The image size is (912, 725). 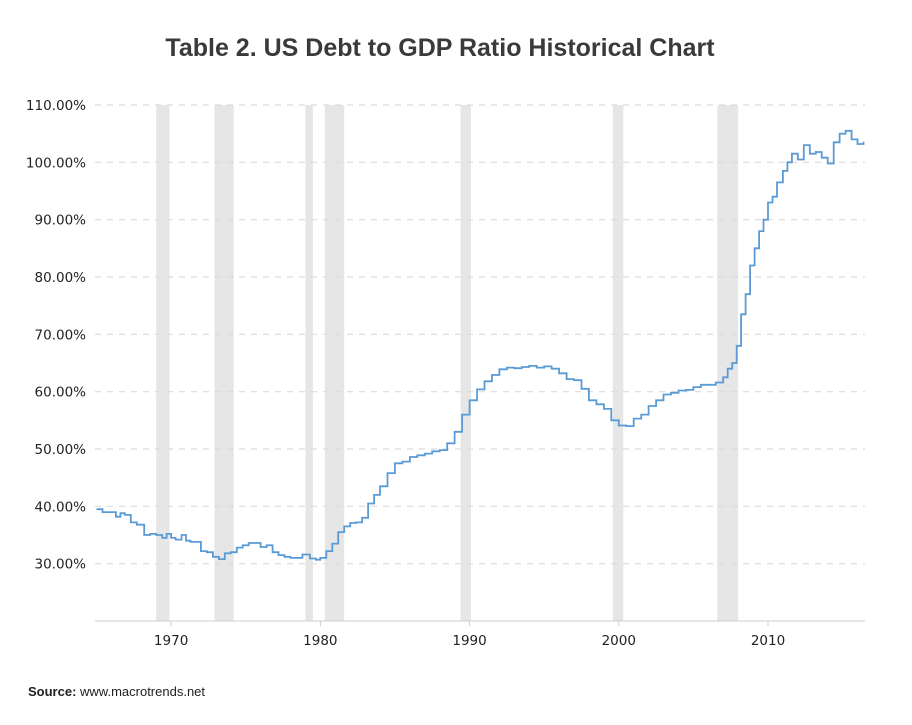 I want to click on y-tick-label: 100.00%, so click(x=56, y=163).